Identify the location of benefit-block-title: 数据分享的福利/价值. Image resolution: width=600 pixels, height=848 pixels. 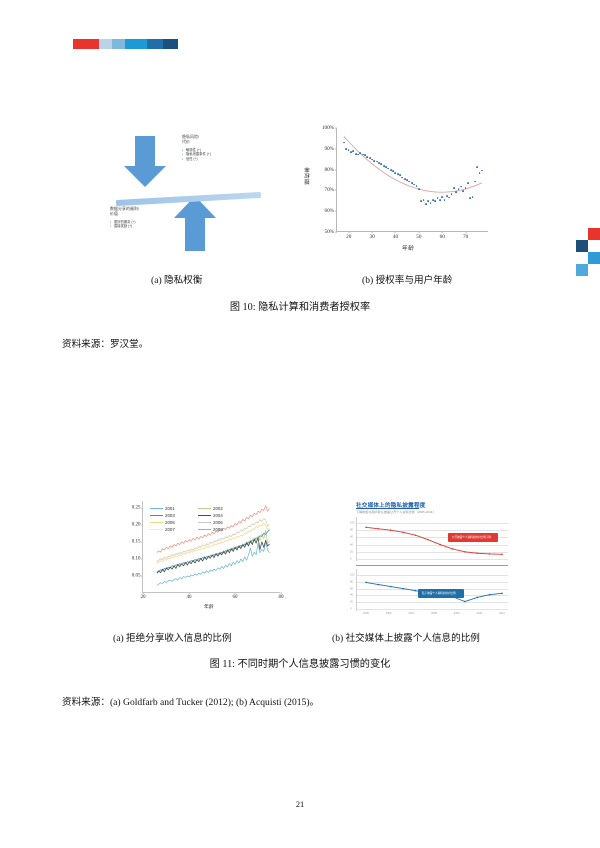
(125, 211).